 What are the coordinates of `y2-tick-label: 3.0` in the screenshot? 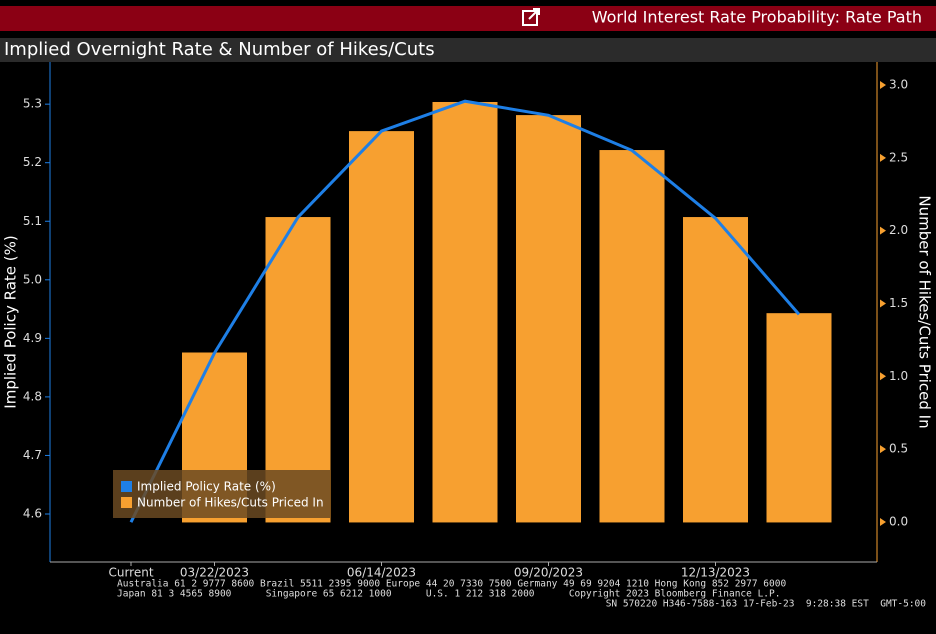 It's located at (898, 85).